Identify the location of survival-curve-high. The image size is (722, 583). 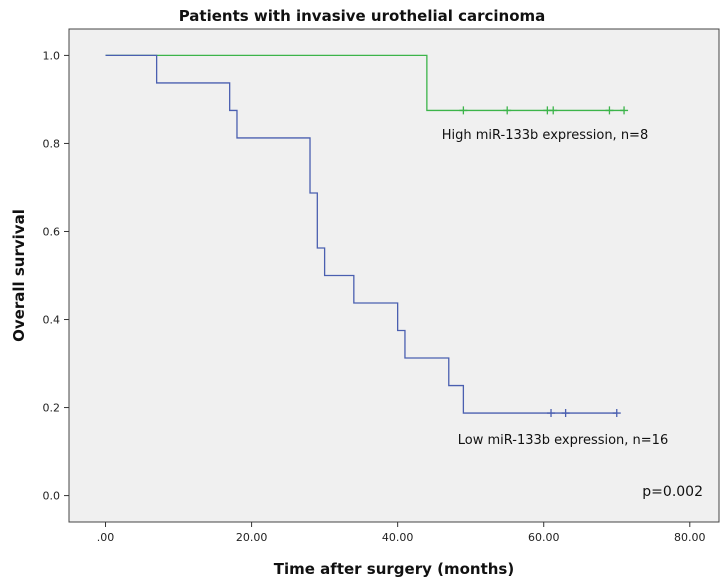
(365, 83).